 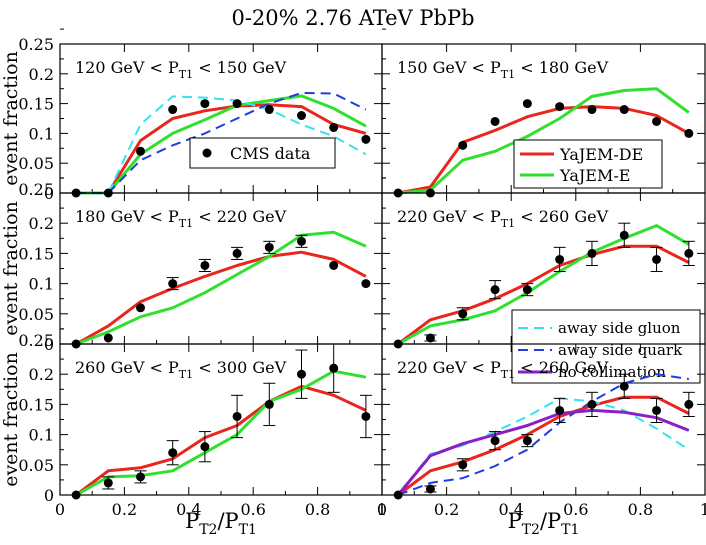 What do you see at coordinates (503, 69) in the screenshot?
I see `panel-title: 150 GeV < PT1 < 180 GeV` at bounding box center [503, 69].